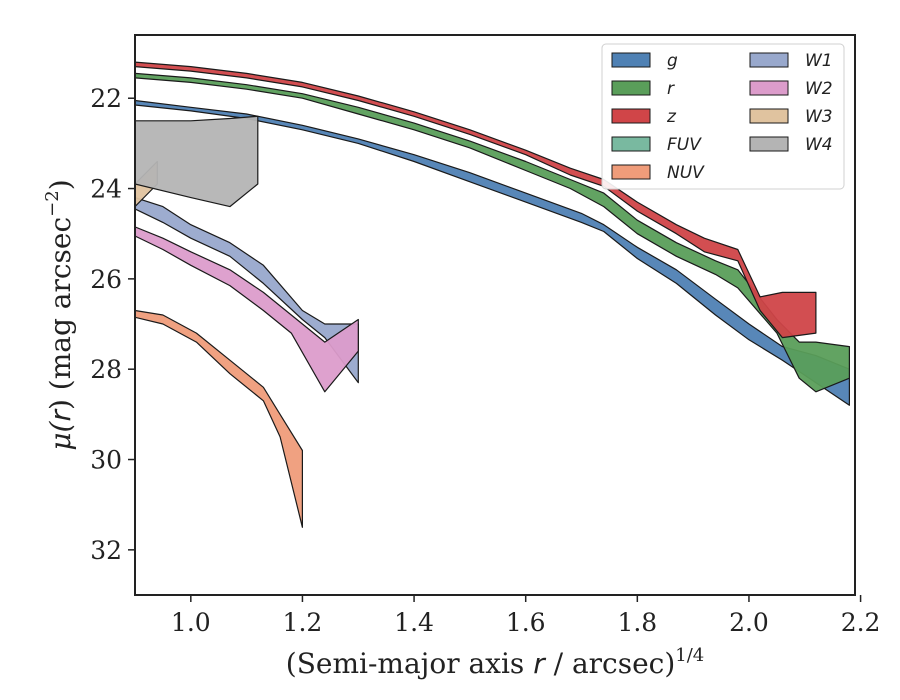 The height and width of the screenshot is (700, 900). Describe the element at coordinates (610, 663) in the screenshot. I see `x-axis-title-tail: / arcsec)` at that location.